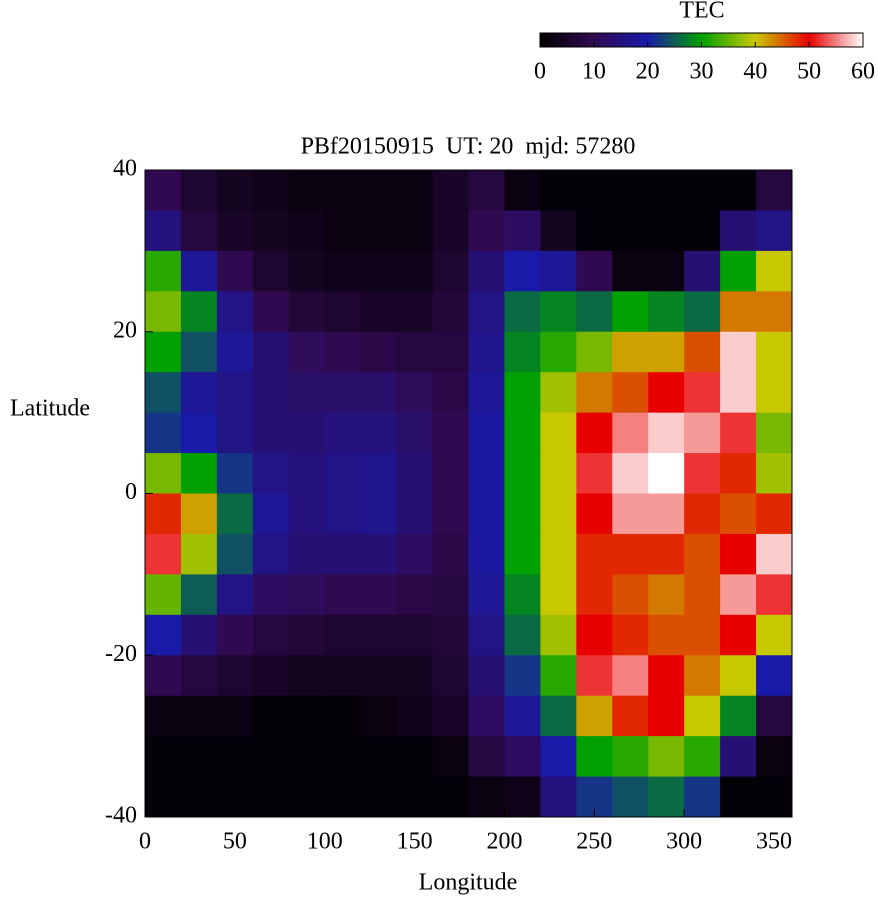 This screenshot has height=900, width=878. Describe the element at coordinates (121, 816) in the screenshot. I see `y-tick-label: -40` at that location.